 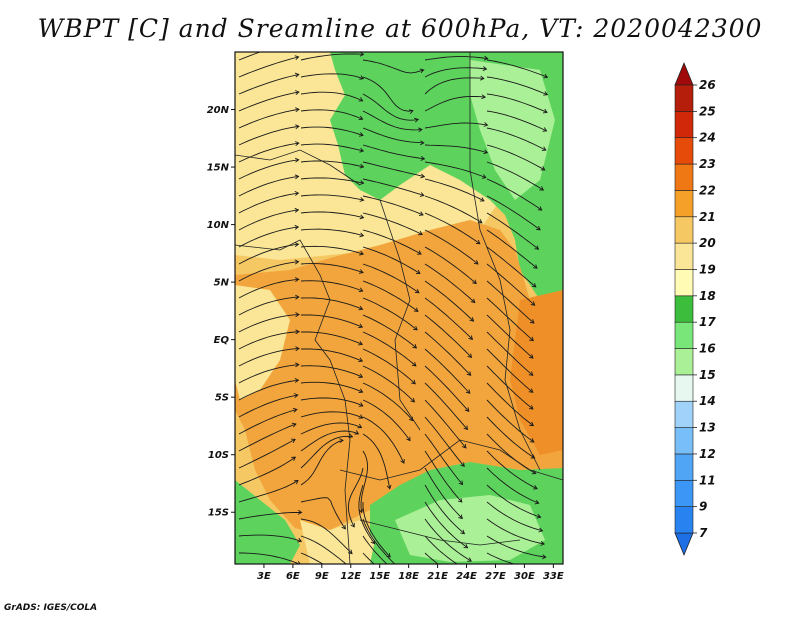 I want to click on lon-tick-label: 12E, so click(x=350, y=576).